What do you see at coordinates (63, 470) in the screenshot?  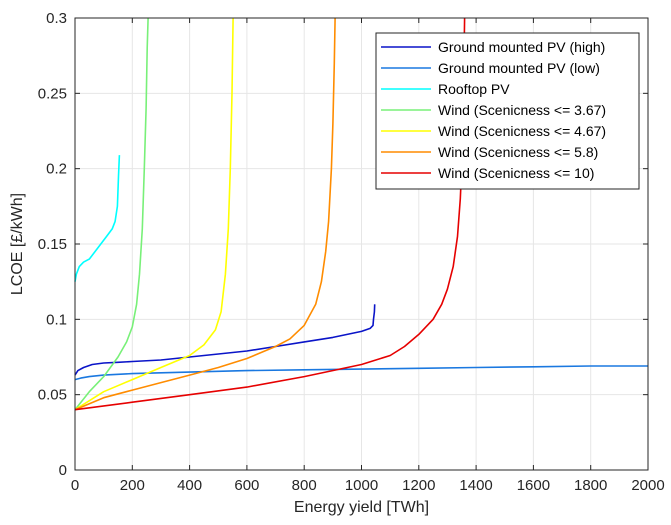 I see `y-tick-label: 0` at bounding box center [63, 470].